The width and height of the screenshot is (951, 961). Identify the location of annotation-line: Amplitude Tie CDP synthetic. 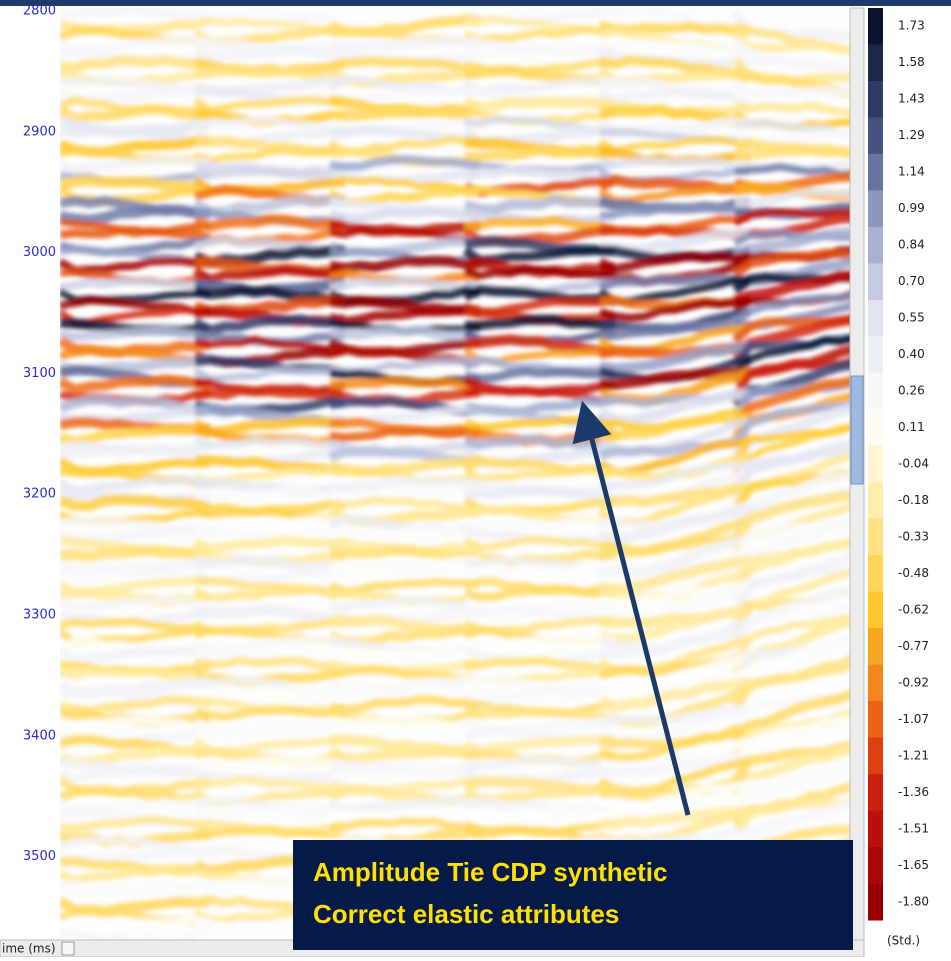
(490, 872).